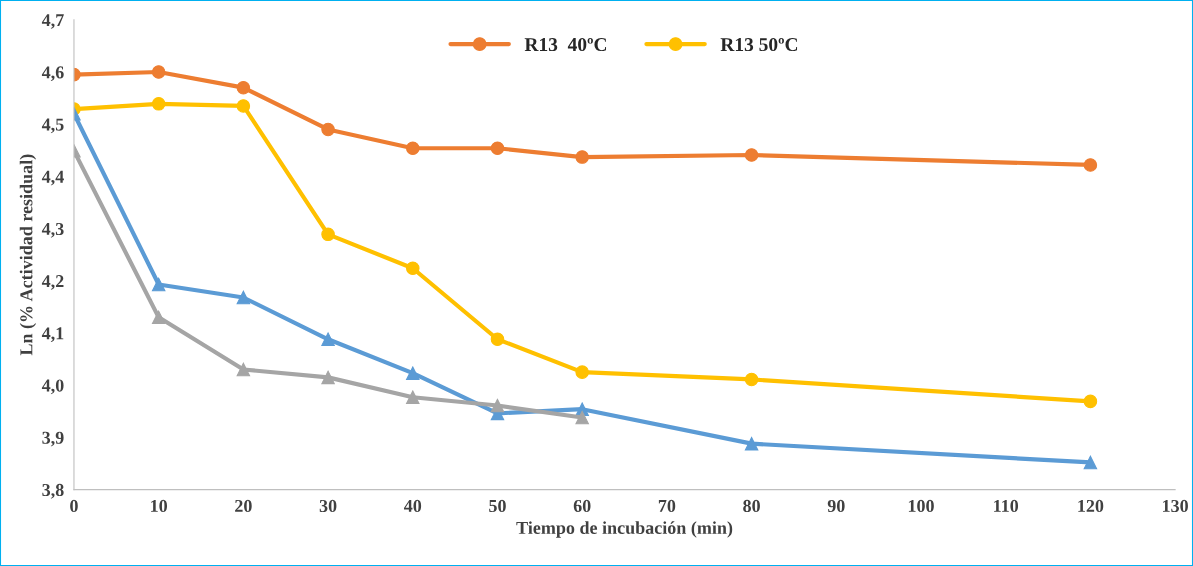  What do you see at coordinates (1006, 506) in the screenshot?
I see `x-tick-label: 110` at bounding box center [1006, 506].